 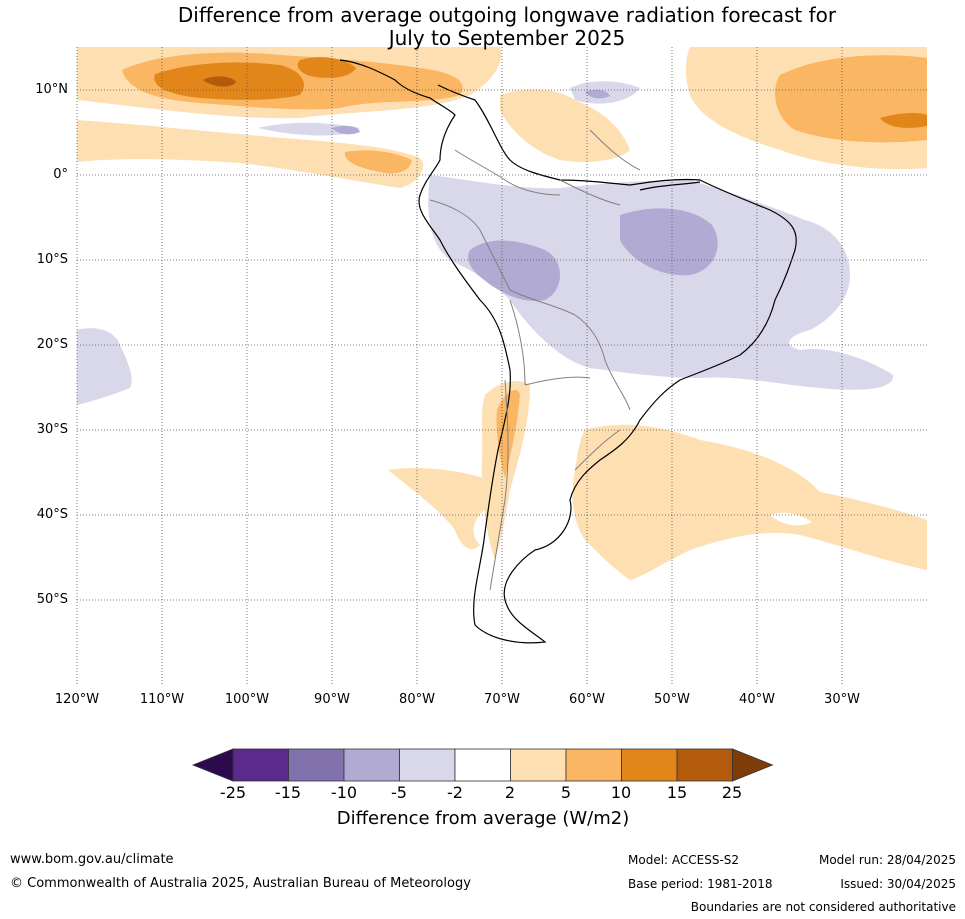 What do you see at coordinates (732, 792) in the screenshot?
I see `colorbar-tick: 25` at bounding box center [732, 792].